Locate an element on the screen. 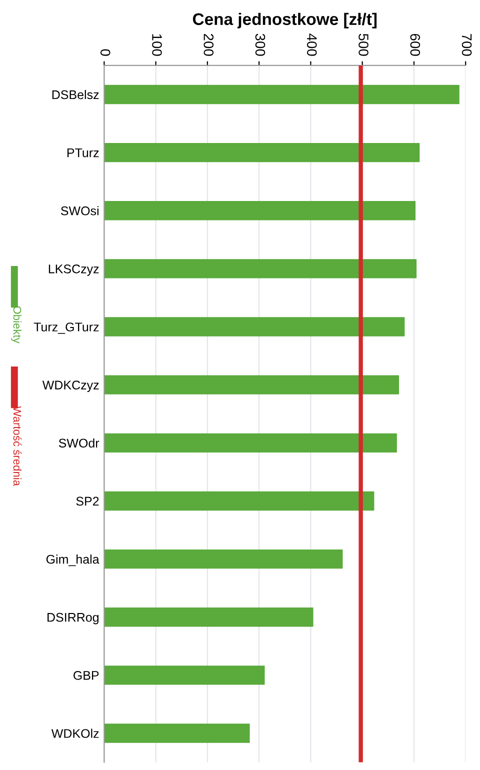 This screenshot has height=770, width=480. y-tick-label: SWOsi is located at coordinates (79, 211).